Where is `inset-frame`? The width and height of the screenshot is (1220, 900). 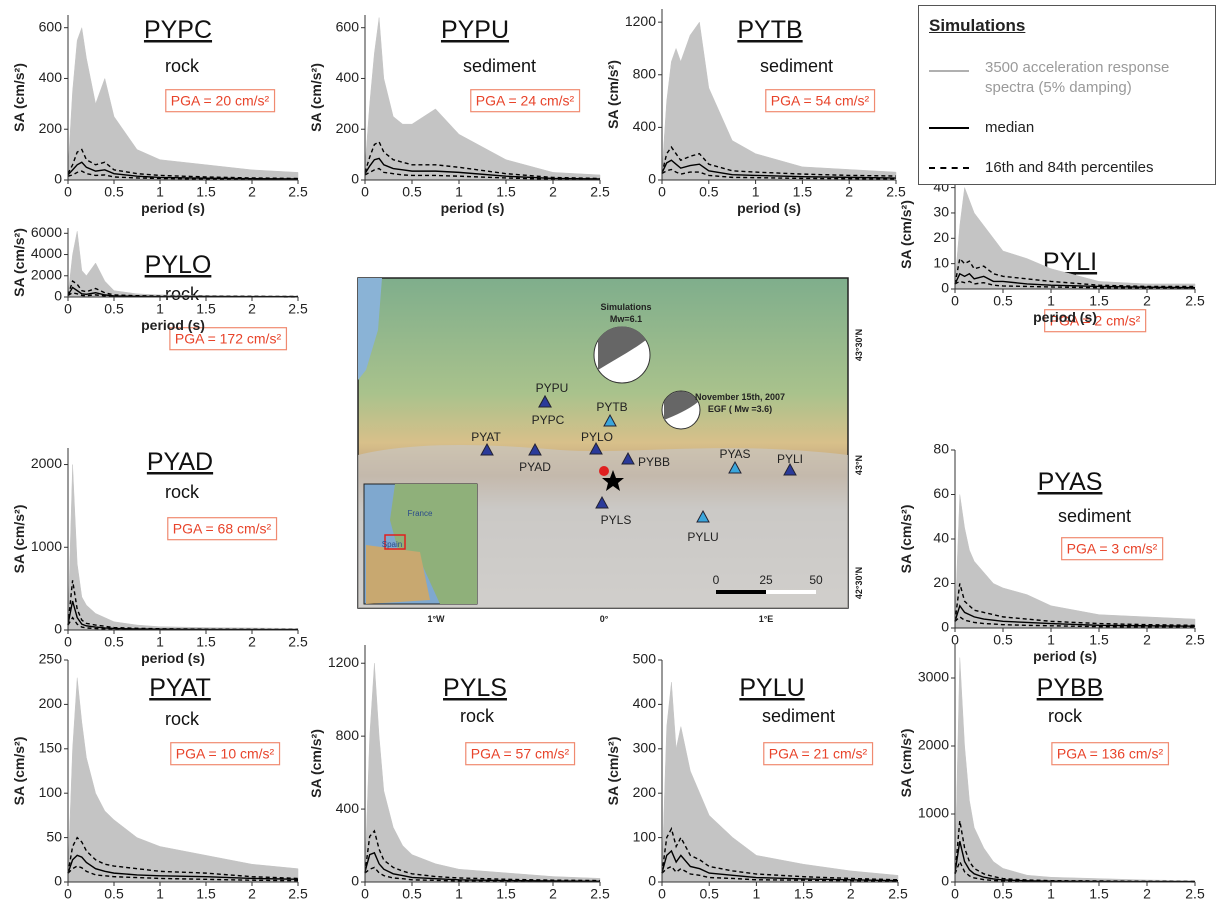
inset-frame is located at coordinates (395, 542).